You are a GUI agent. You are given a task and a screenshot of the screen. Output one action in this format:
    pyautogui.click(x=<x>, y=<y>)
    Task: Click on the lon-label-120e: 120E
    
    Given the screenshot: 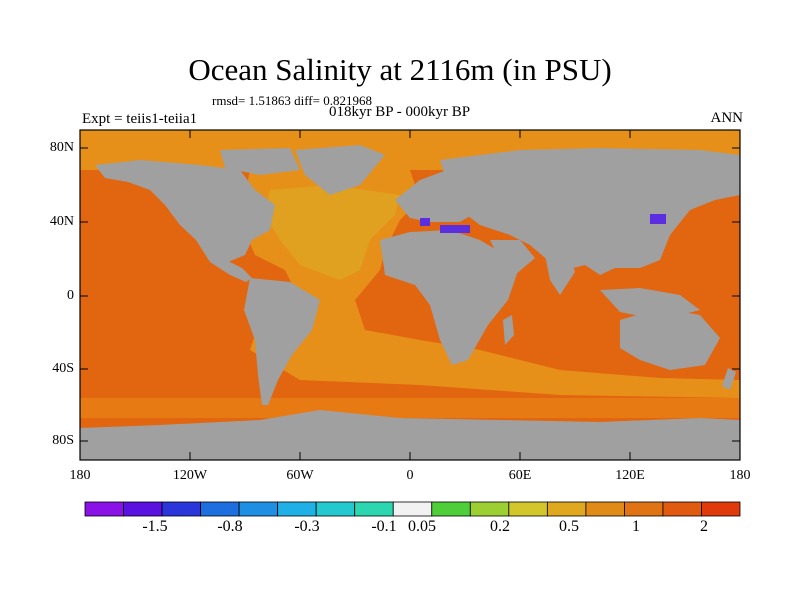 What is the action you would take?
    pyautogui.click(x=630, y=475)
    